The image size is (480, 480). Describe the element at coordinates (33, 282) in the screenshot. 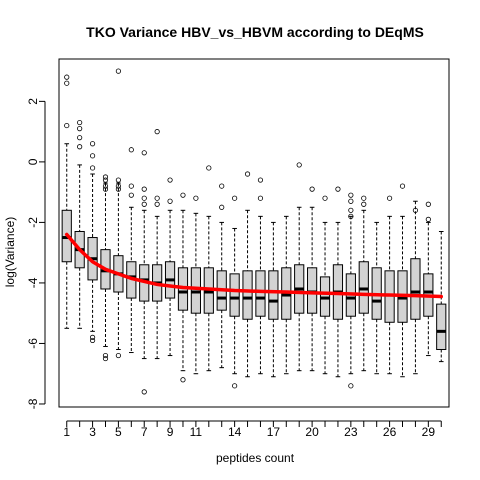

I see `y-tick-label: -4` at that location.